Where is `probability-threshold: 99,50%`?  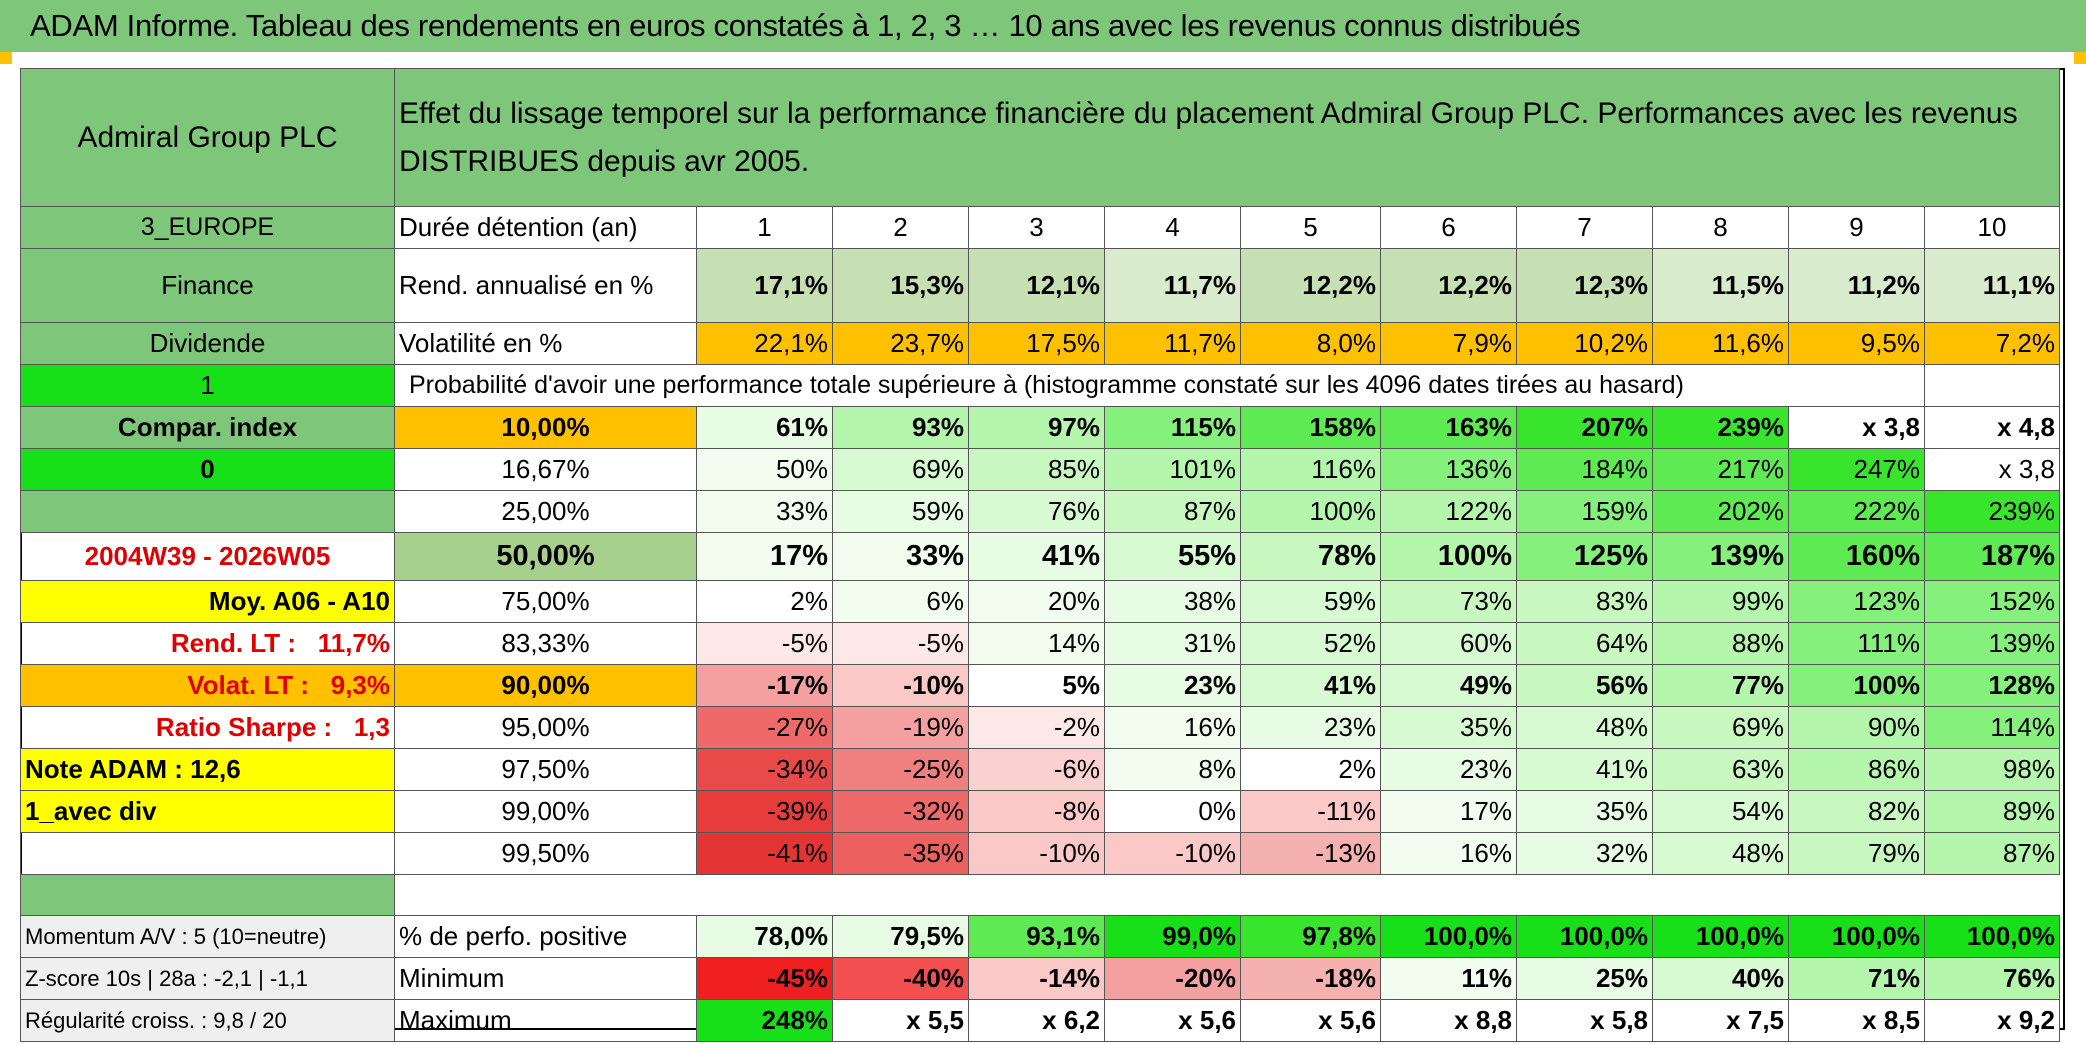
probability-threshold: 99,50% is located at coordinates (545, 853).